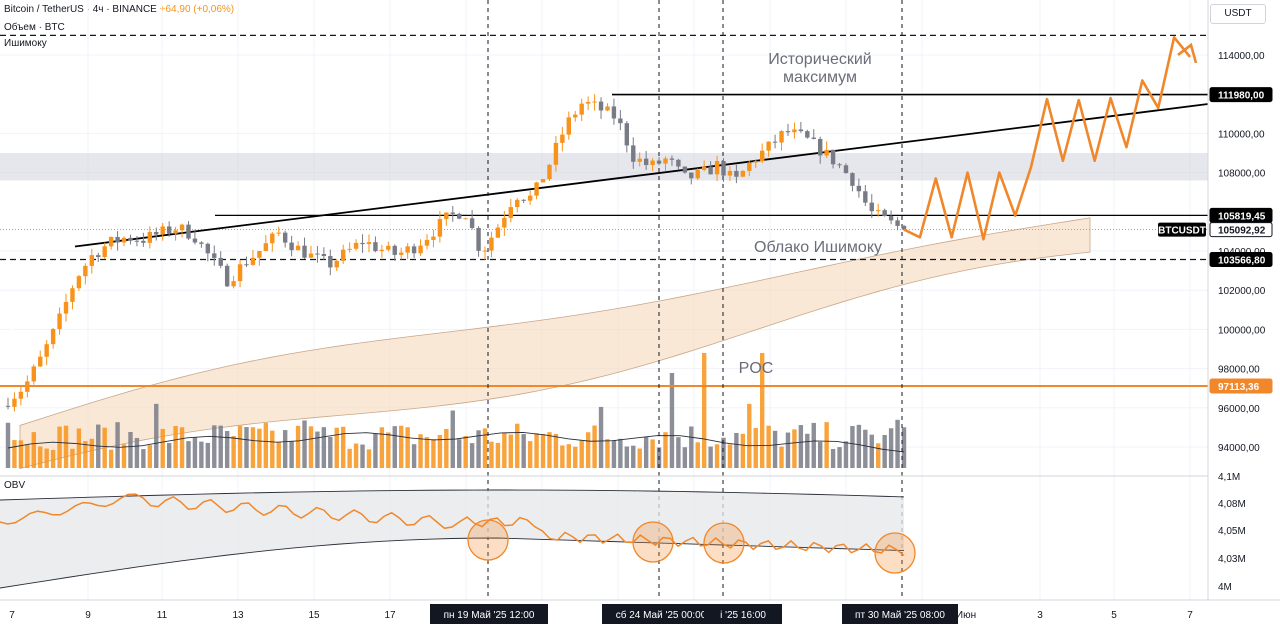 Image resolution: width=1280 pixels, height=632 pixels. Describe the element at coordinates (34, 27) in the screenshot. I see `volume-indicator-label: Объем · BTC` at that location.